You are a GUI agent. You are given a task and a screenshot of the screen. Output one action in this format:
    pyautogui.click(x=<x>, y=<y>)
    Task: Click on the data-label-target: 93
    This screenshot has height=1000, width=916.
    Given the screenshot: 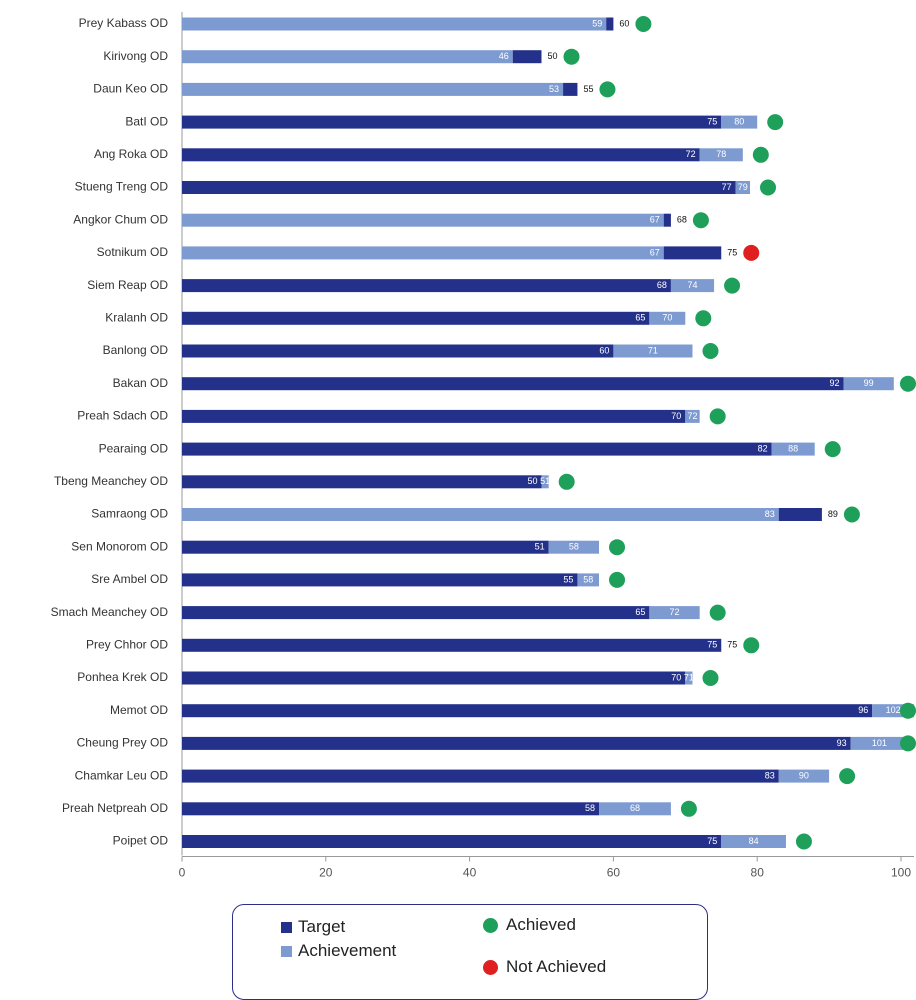 What is the action you would take?
    pyautogui.click(x=842, y=743)
    